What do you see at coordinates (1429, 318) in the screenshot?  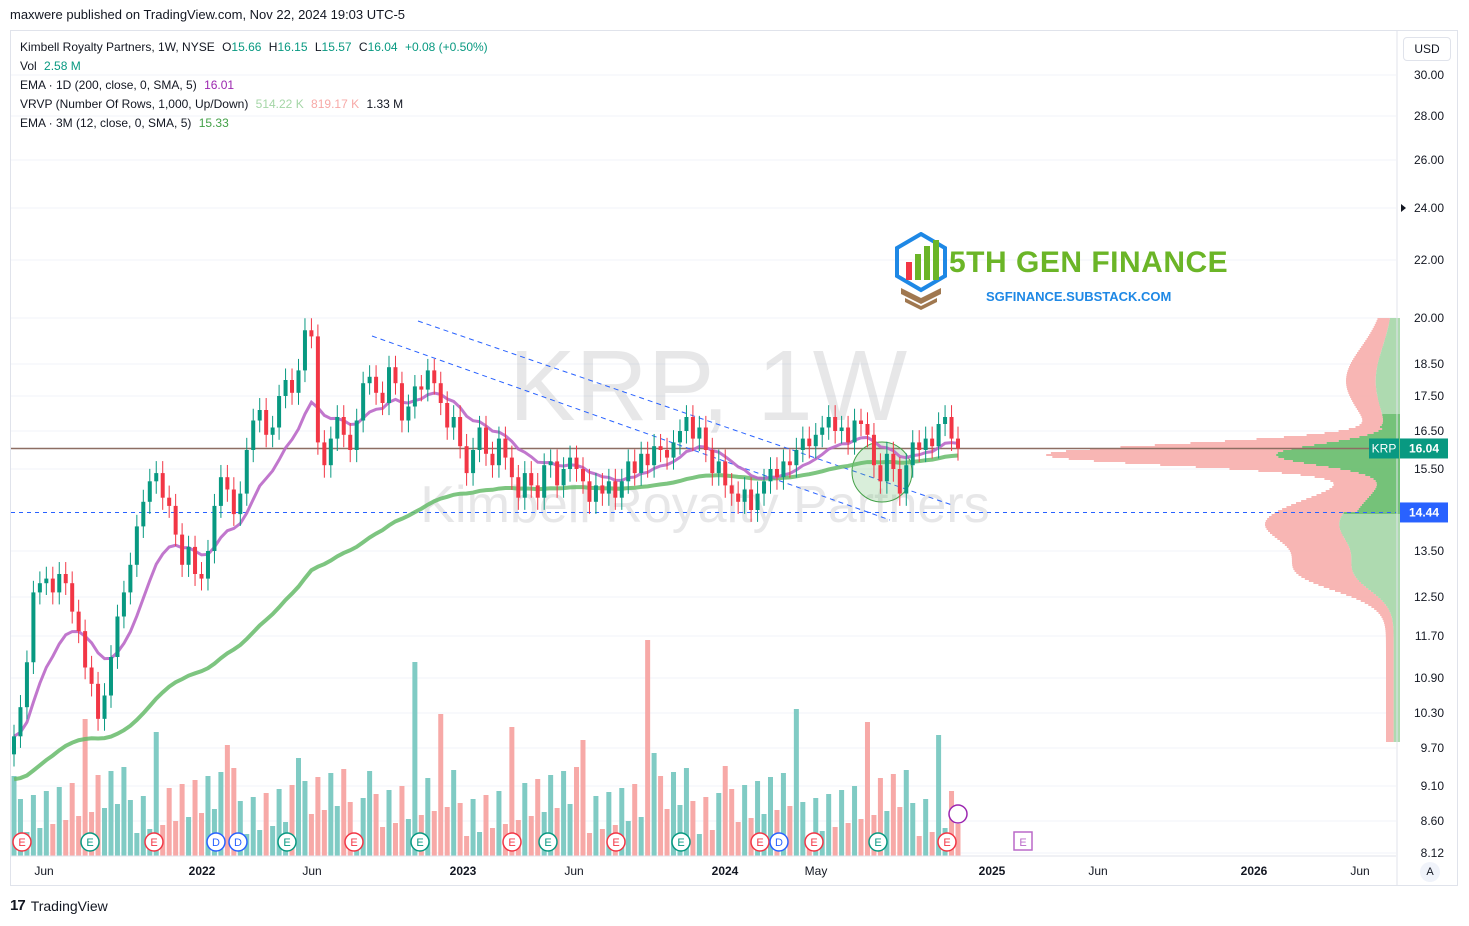 I see `price-tick-label: 20.00` at bounding box center [1429, 318].